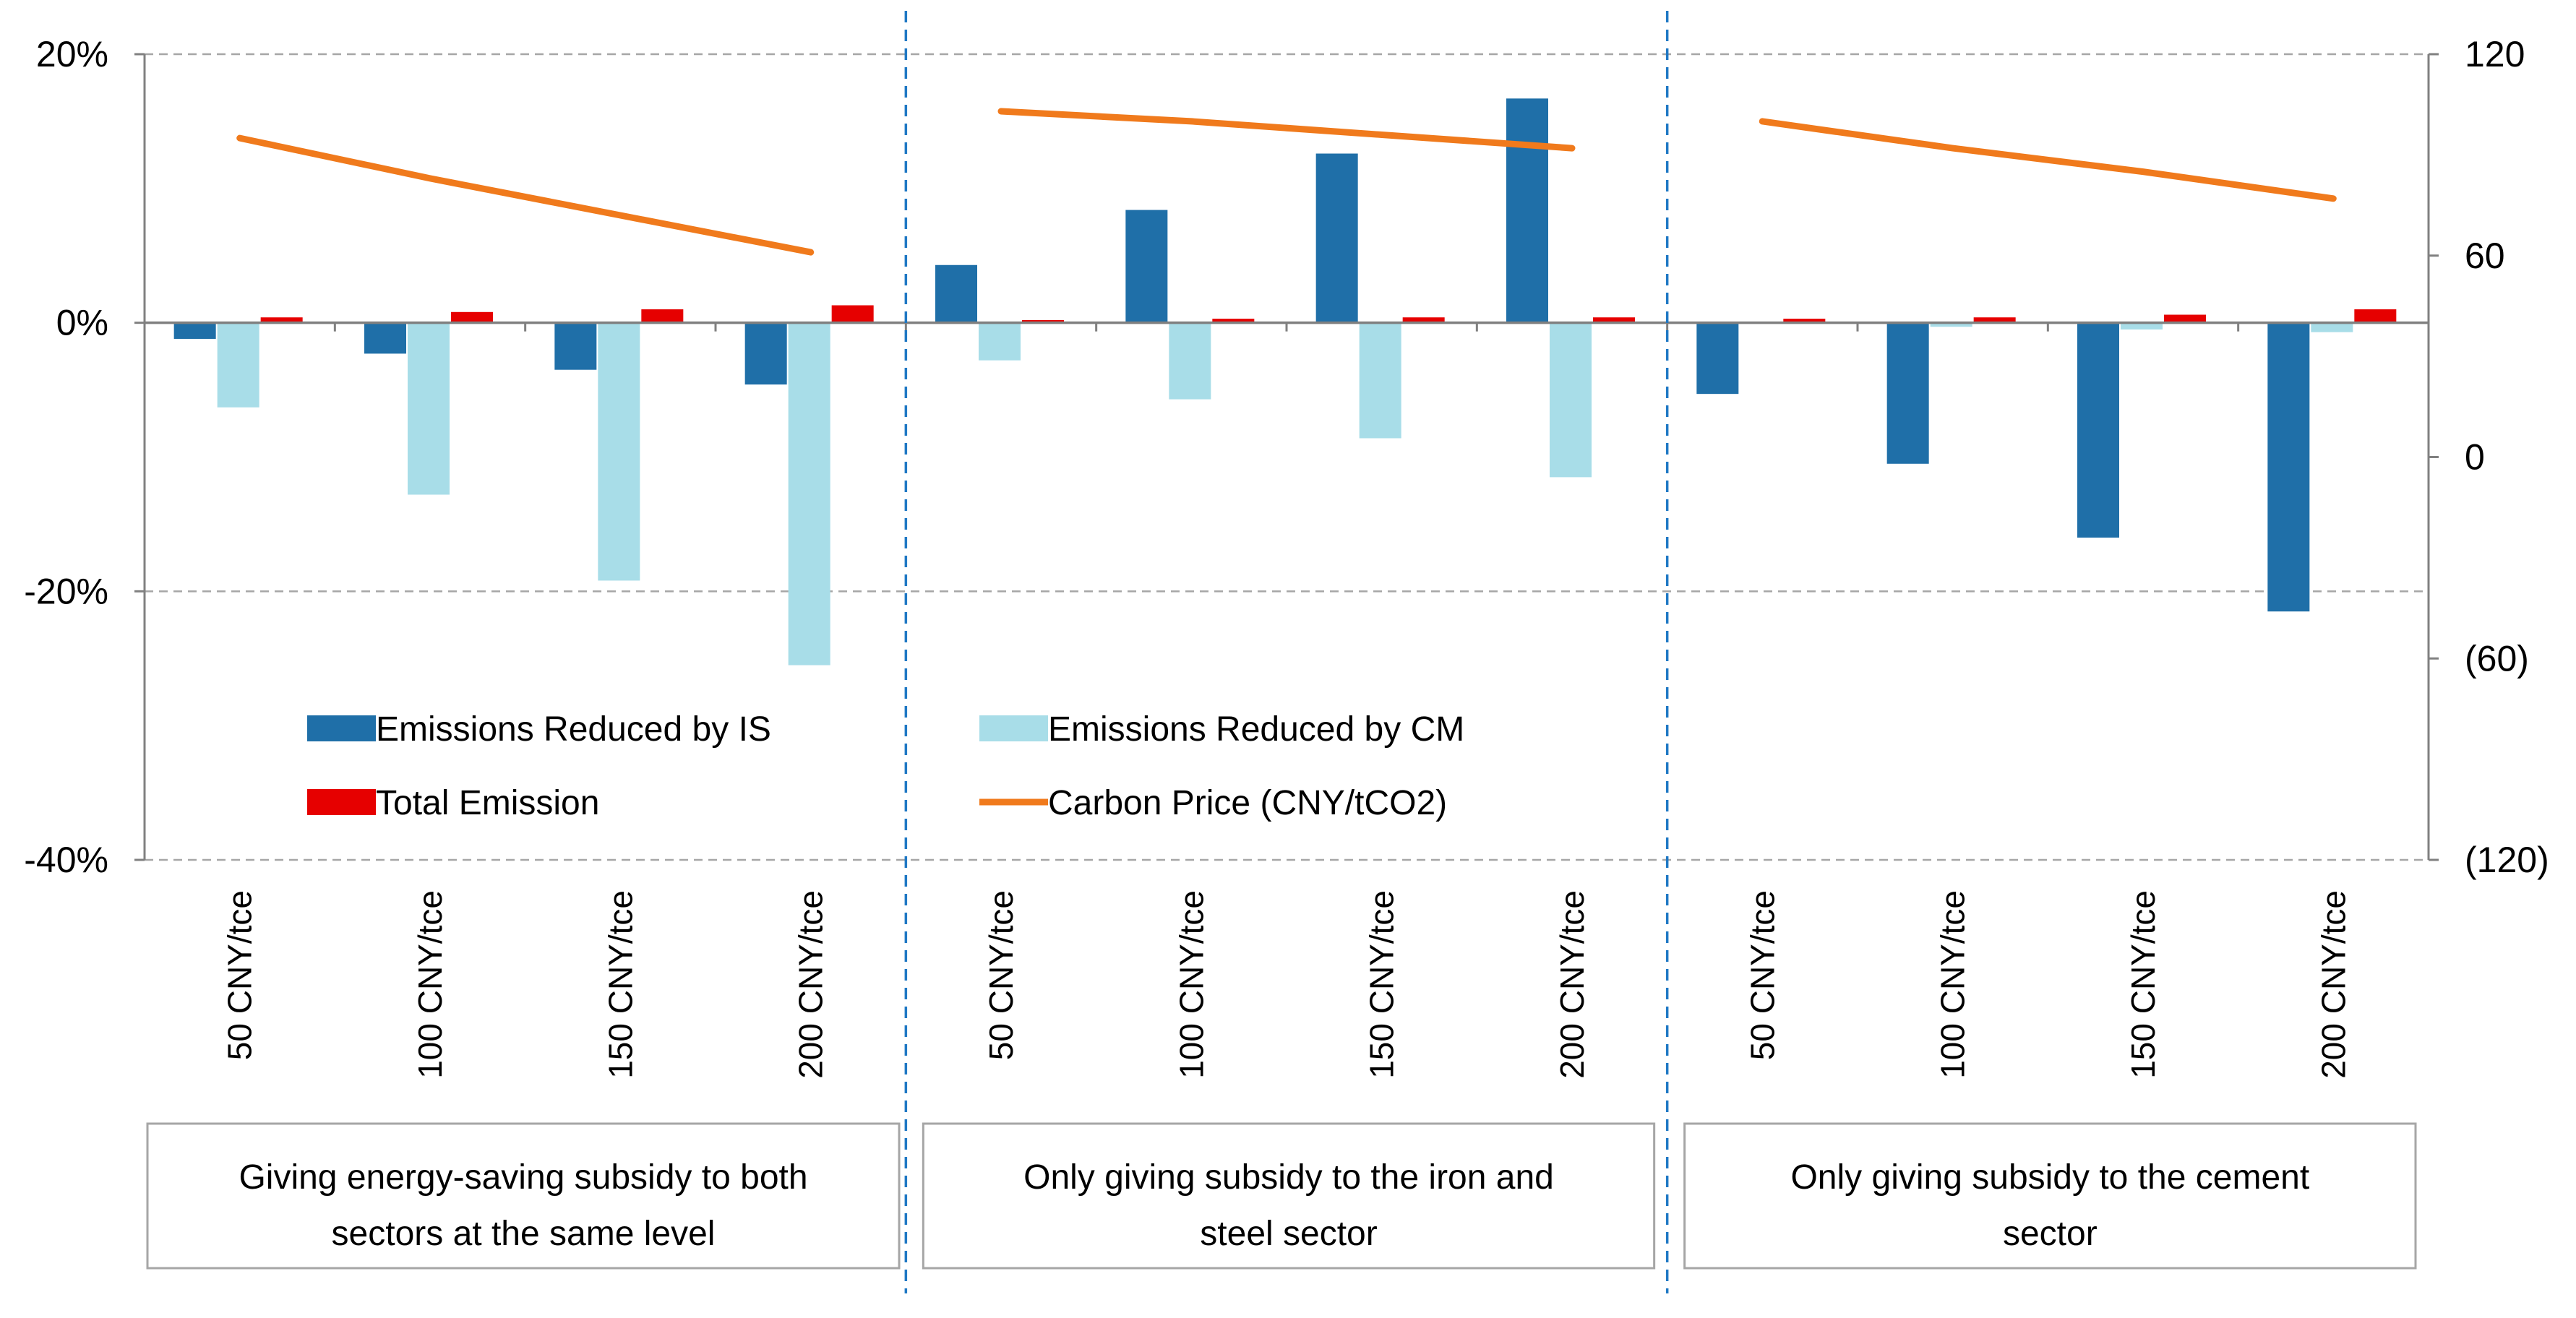  What do you see at coordinates (82, 323) in the screenshot?
I see `y-tick-label: 0%` at bounding box center [82, 323].